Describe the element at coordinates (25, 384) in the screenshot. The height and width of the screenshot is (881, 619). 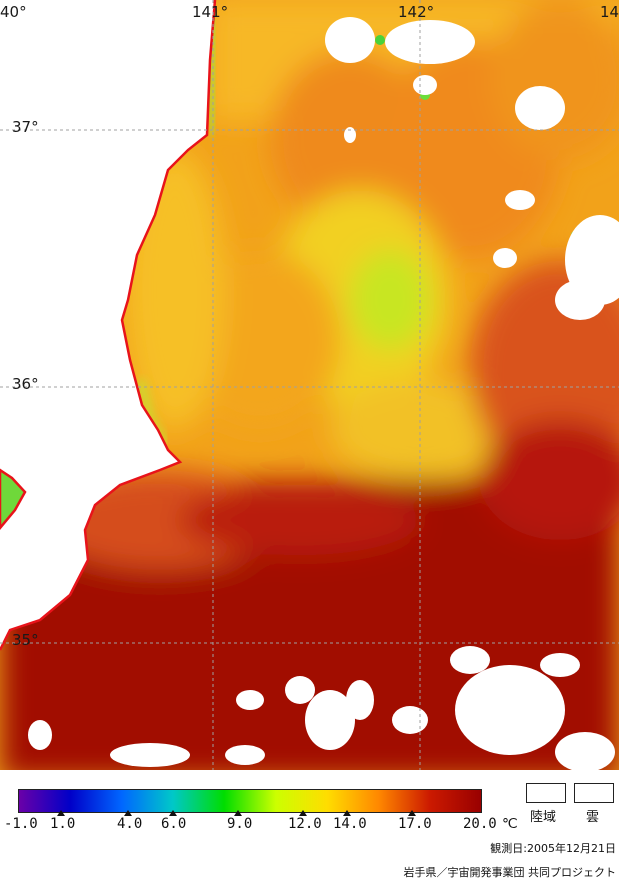
I see `latitude-label-36: 36°` at that location.